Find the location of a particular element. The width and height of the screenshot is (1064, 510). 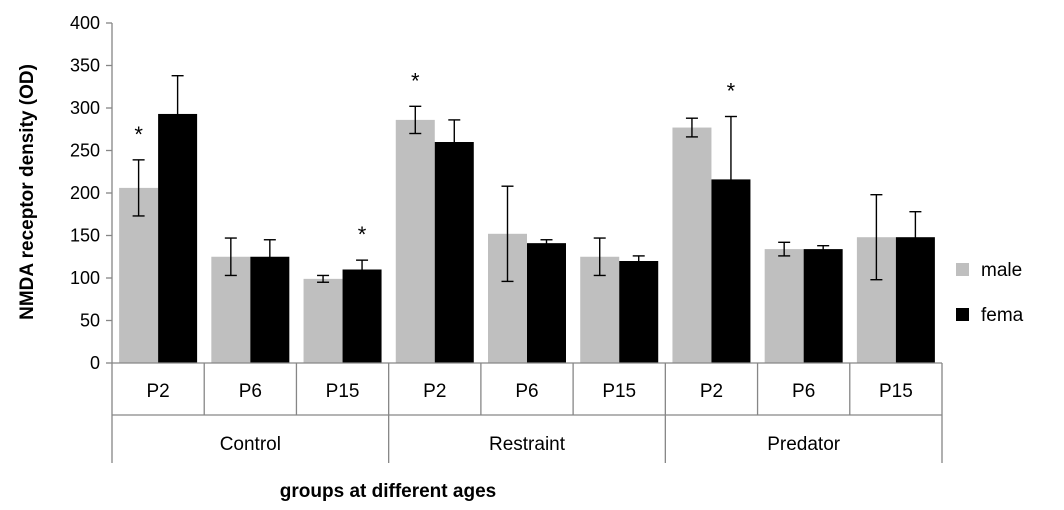

legend-swatch-male is located at coordinates (962, 269).